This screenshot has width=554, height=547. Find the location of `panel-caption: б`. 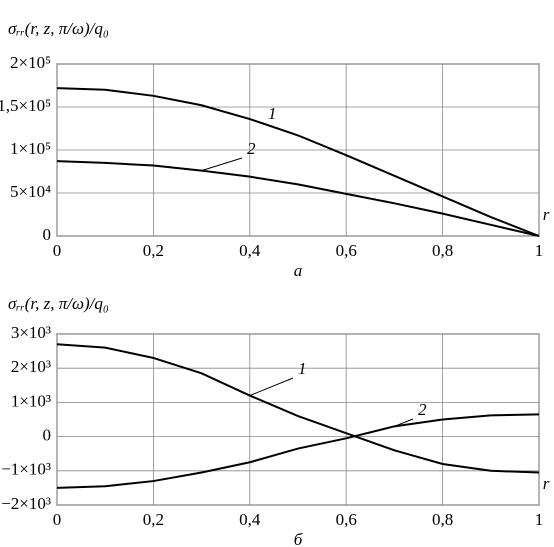

panel-caption: б is located at coordinates (298, 538).